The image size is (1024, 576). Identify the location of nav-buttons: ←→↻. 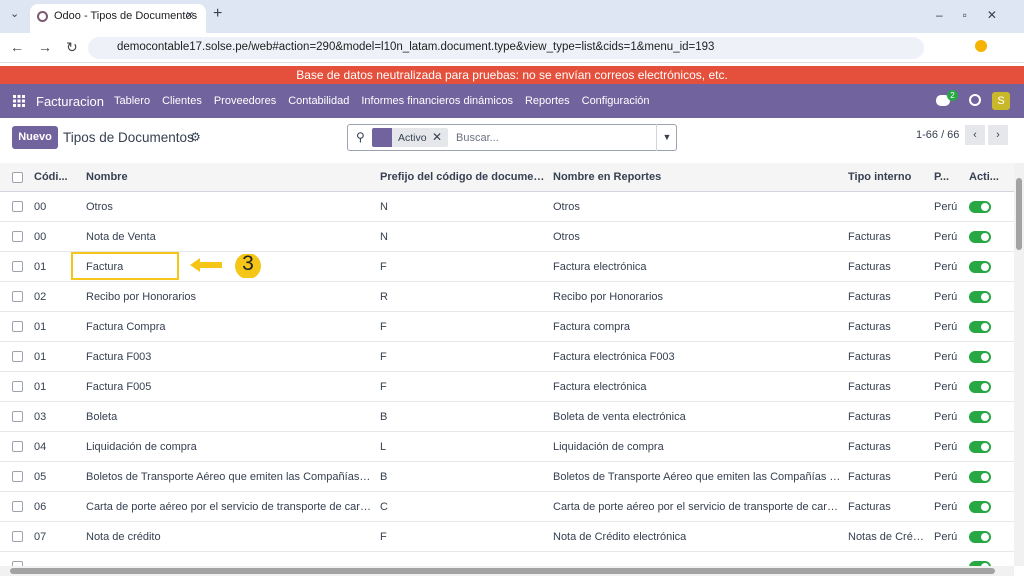
(51, 47).